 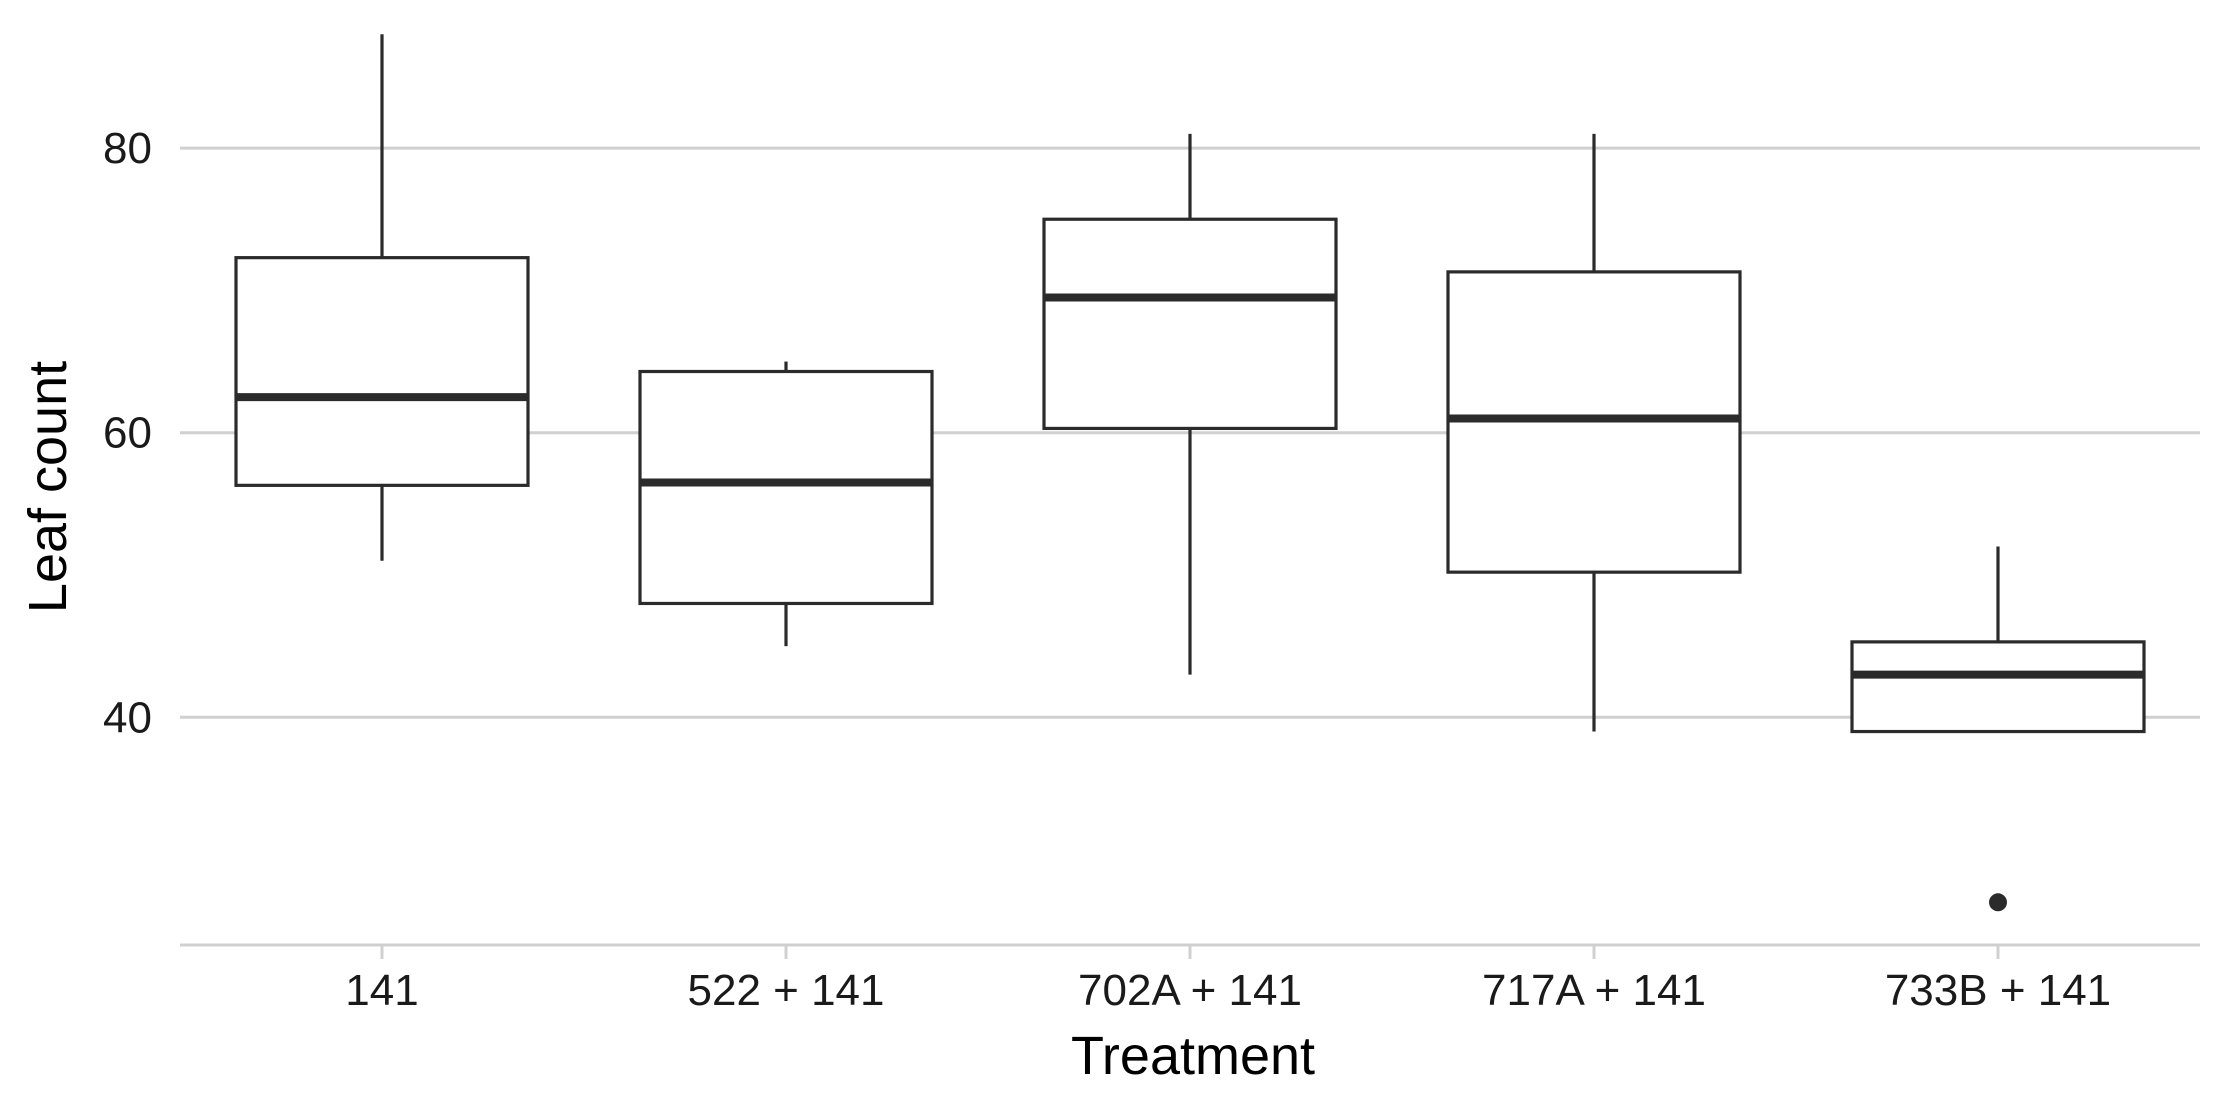 I want to click on x-axis, so click(x=1190, y=951).